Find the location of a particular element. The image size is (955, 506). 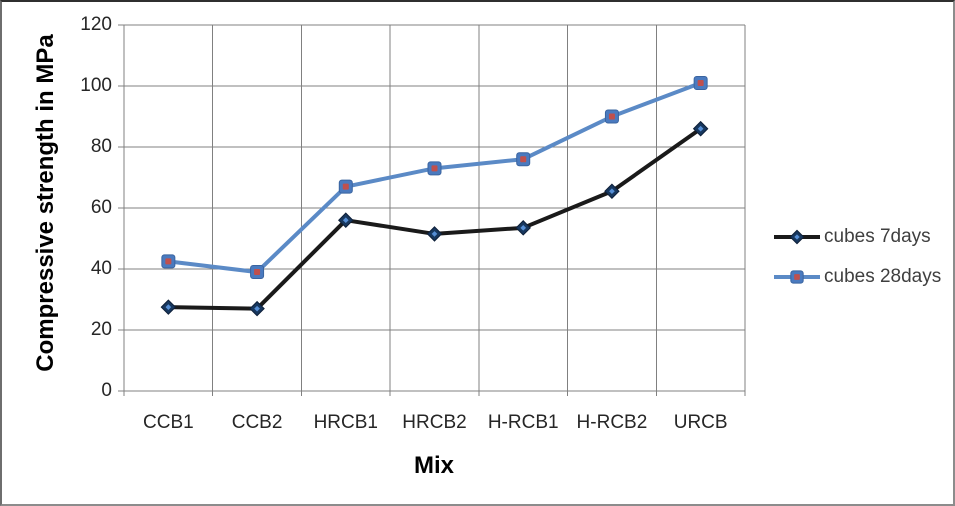

y-tick-label: 40 is located at coordinates (101, 268).